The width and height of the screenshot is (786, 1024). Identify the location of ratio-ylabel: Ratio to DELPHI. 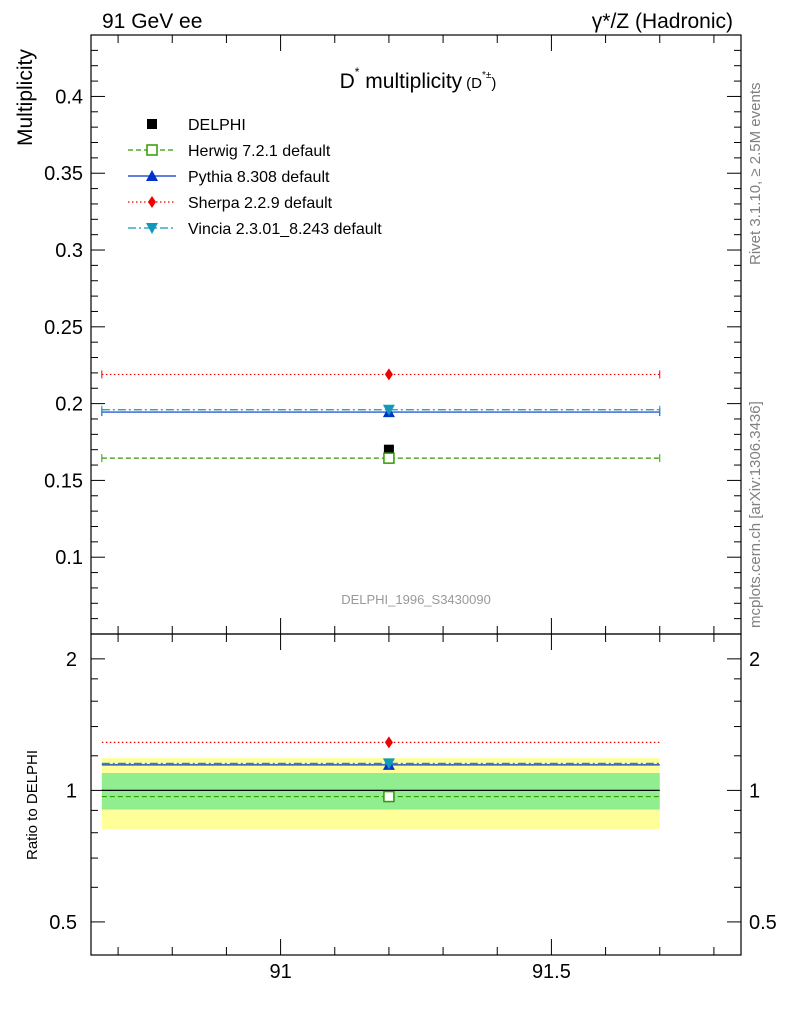
(32, 805).